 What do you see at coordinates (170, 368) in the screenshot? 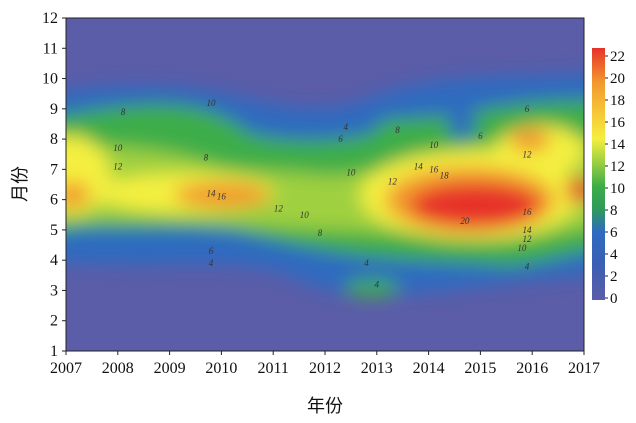
I see `x-tick-label: 2009` at bounding box center [170, 368].